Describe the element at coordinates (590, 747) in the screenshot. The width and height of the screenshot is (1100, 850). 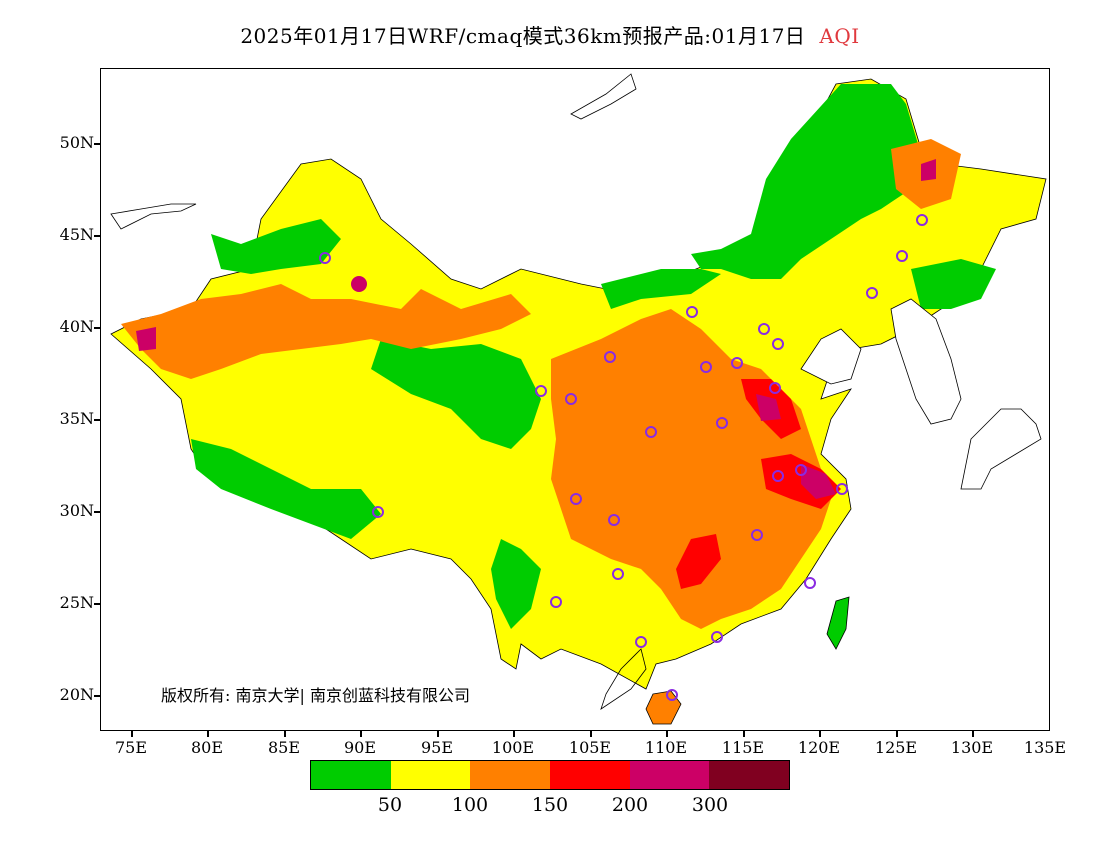
I see `lon-label: 105E` at that location.